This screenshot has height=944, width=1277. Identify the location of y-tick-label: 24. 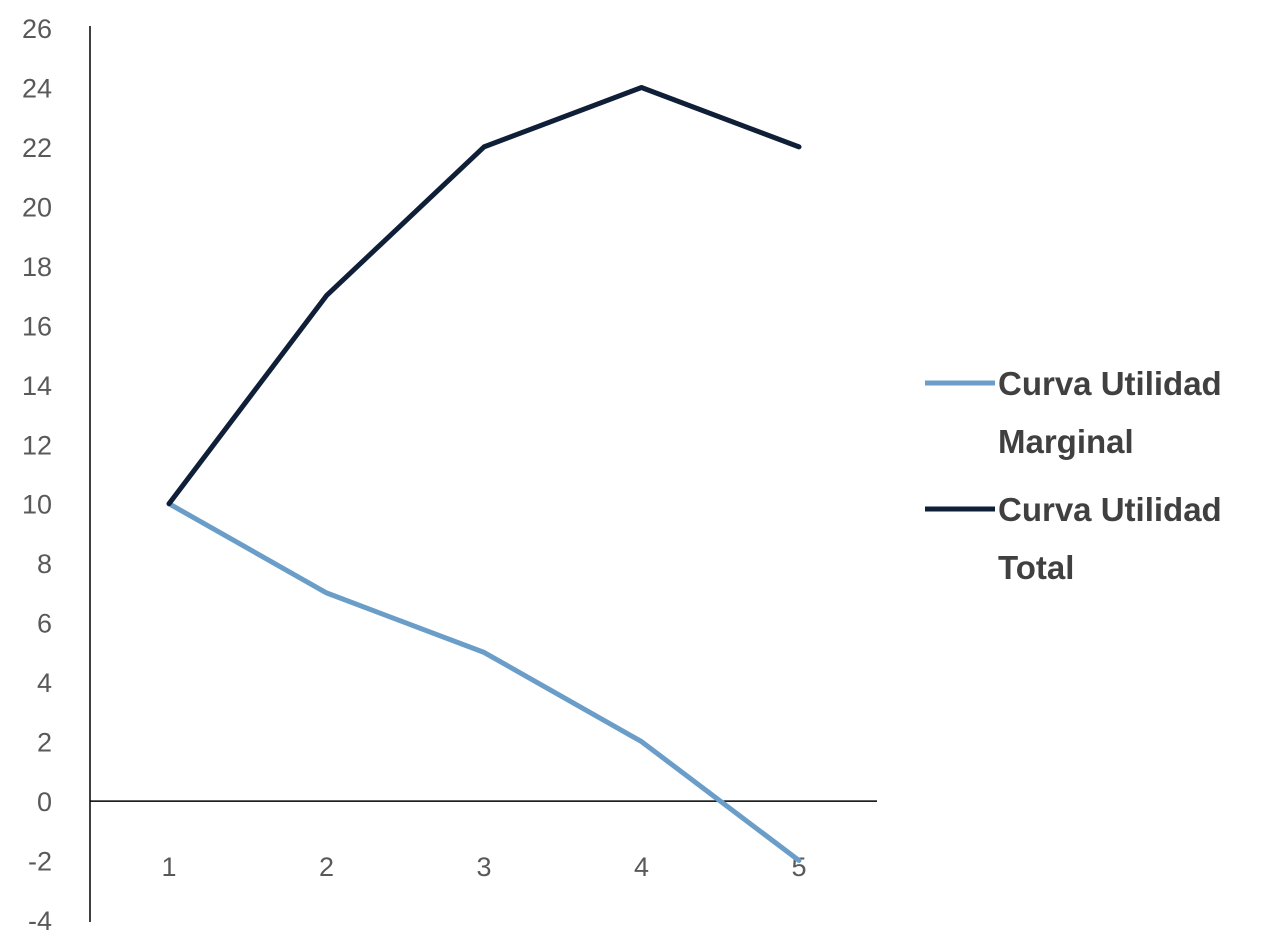
(37, 88).